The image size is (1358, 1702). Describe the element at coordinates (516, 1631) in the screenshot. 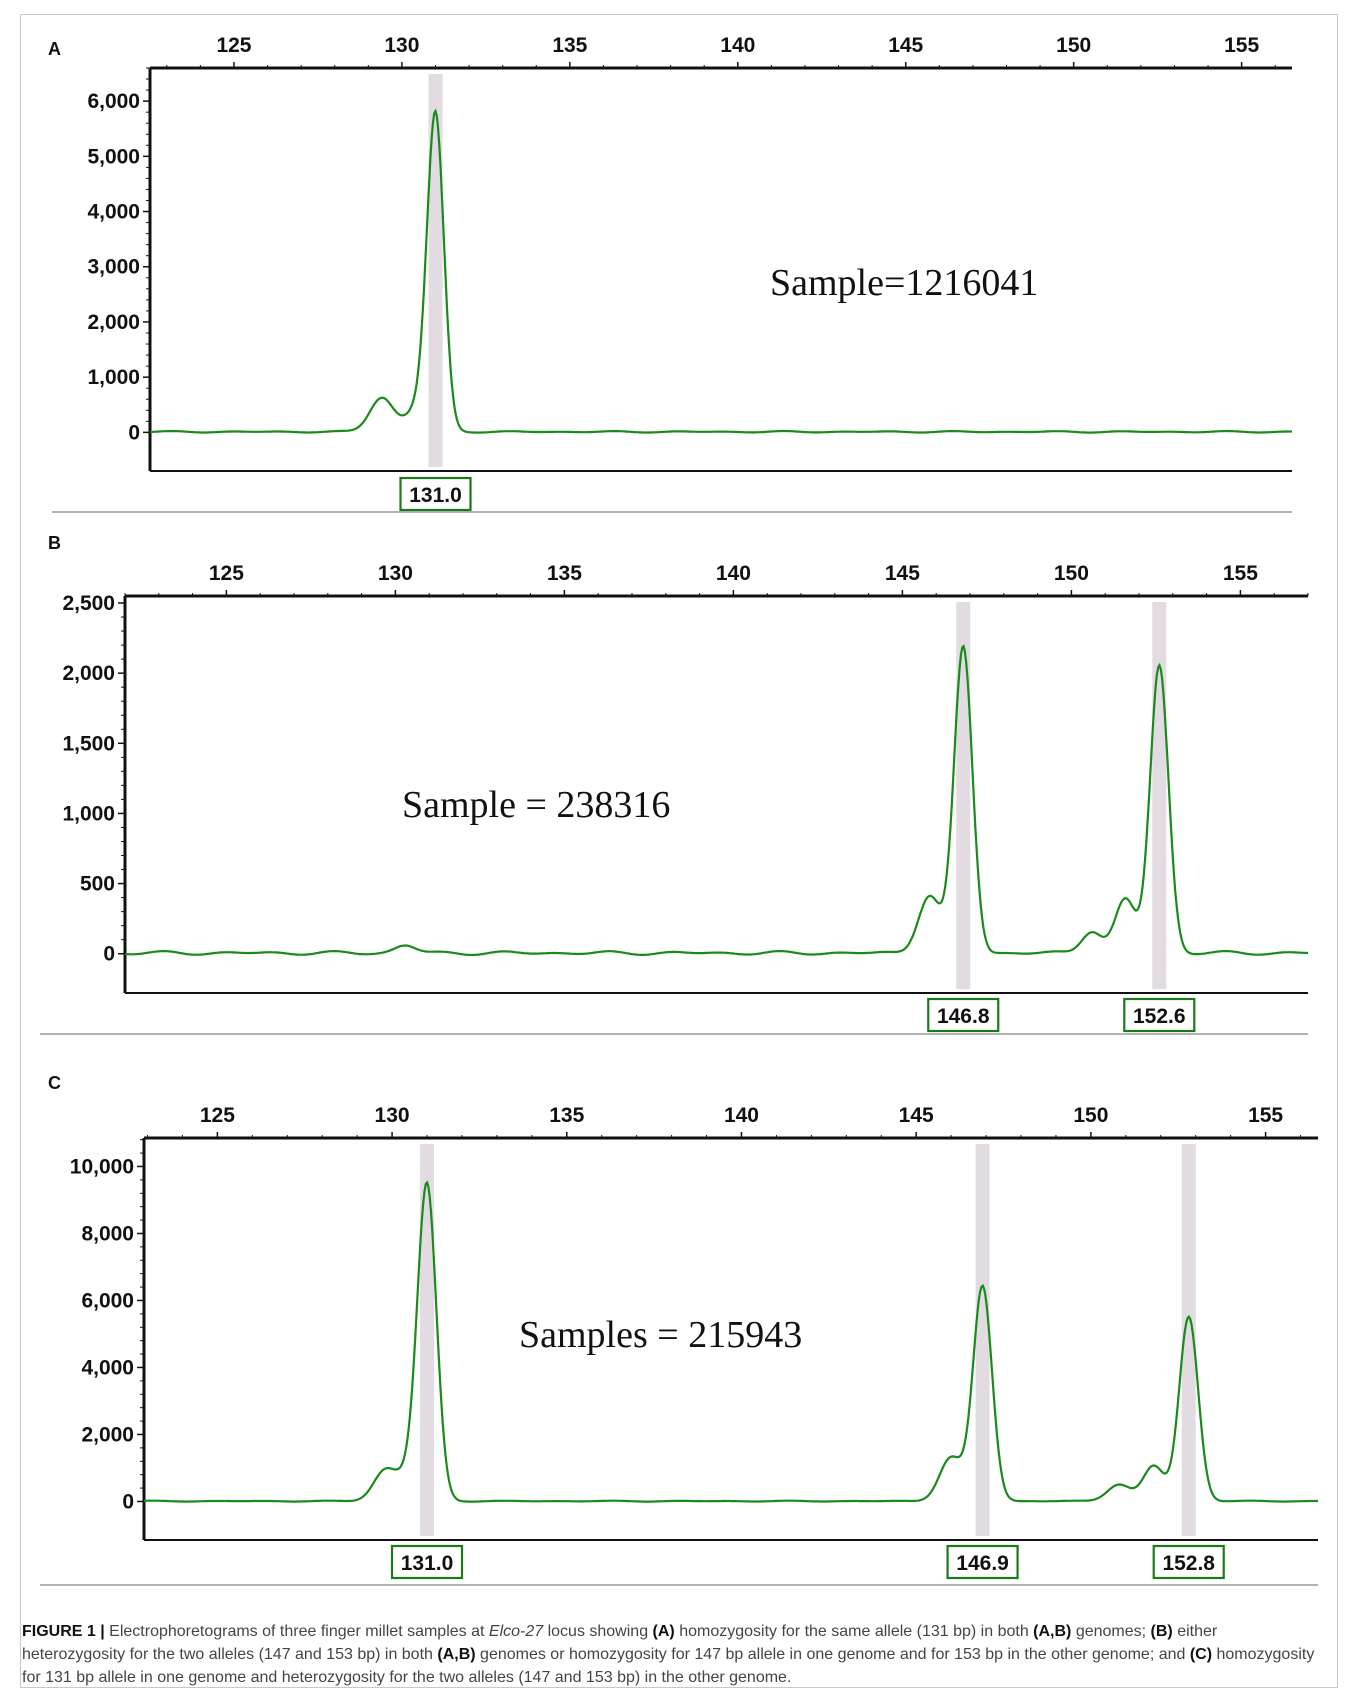

I see `caption-locus-name: Elco-27` at that location.